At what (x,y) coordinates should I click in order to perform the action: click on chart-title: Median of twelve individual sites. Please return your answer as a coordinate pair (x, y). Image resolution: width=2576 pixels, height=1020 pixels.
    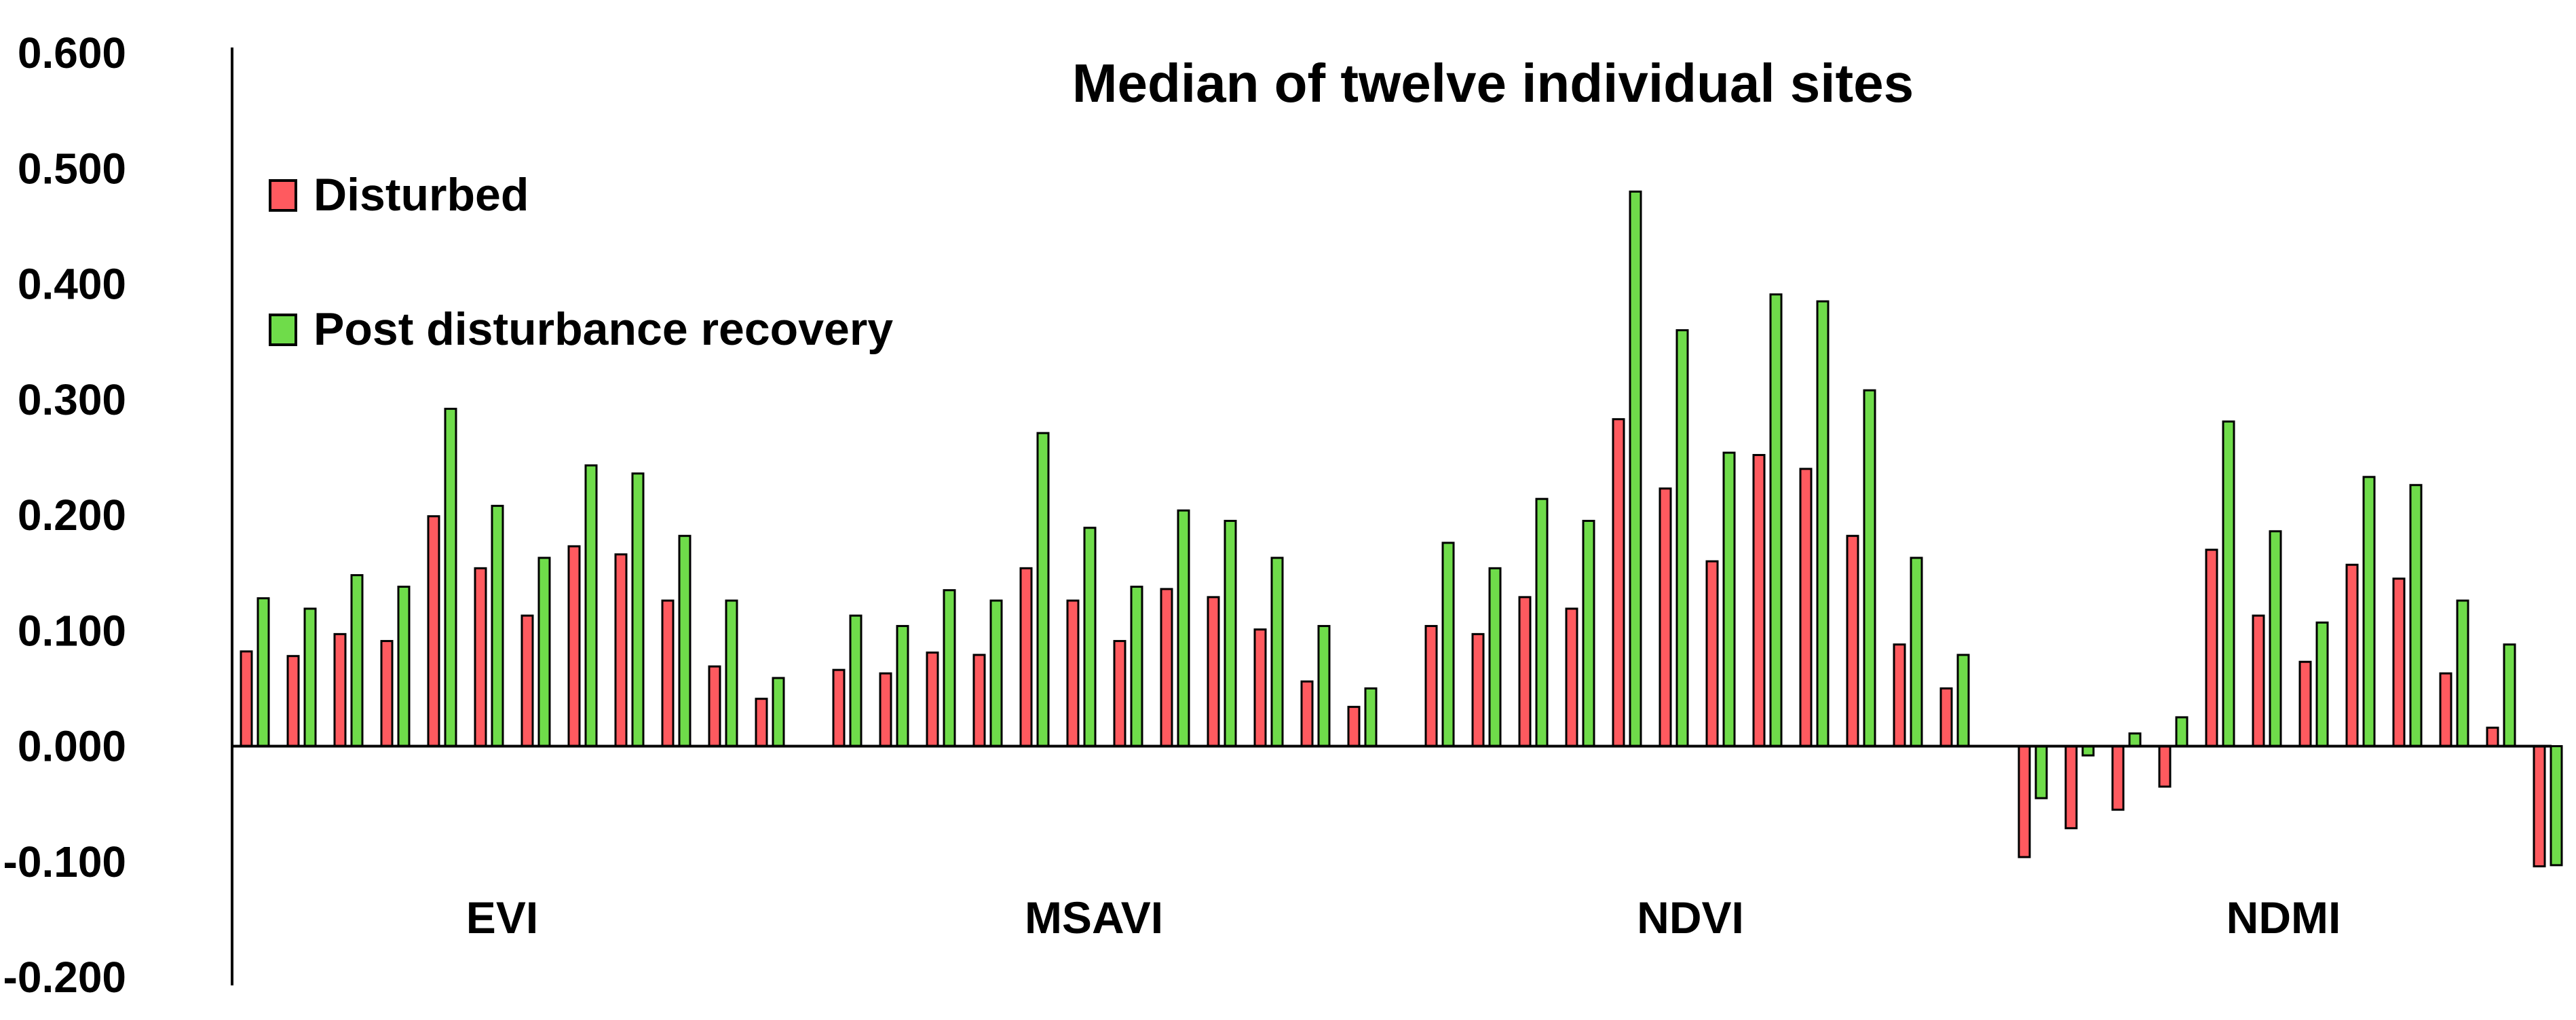
    Looking at the image, I should click on (1493, 83).